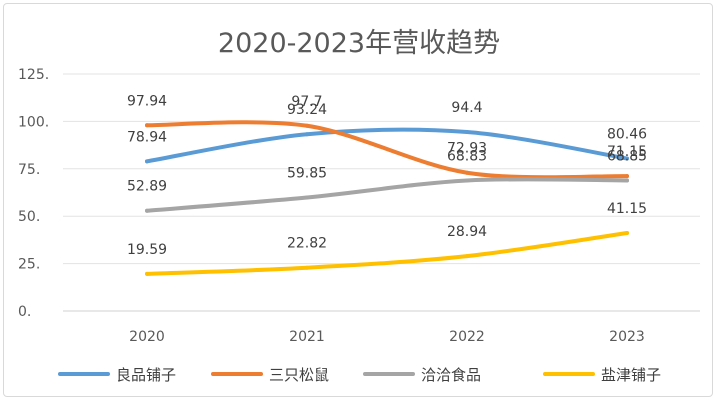  What do you see at coordinates (631, 375) in the screenshot?
I see `legend-label: 盐津铺子` at bounding box center [631, 375].